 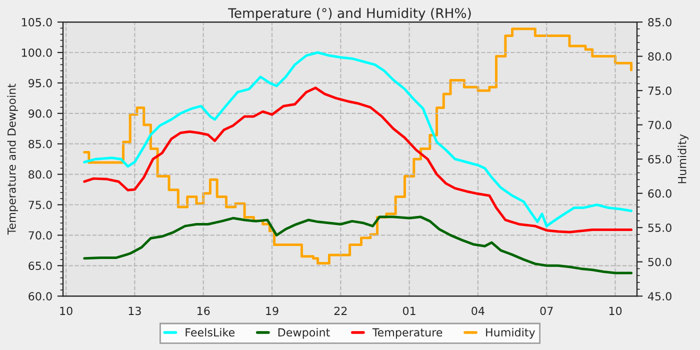 I want to click on legend-label: Dewpoint, so click(x=304, y=333).